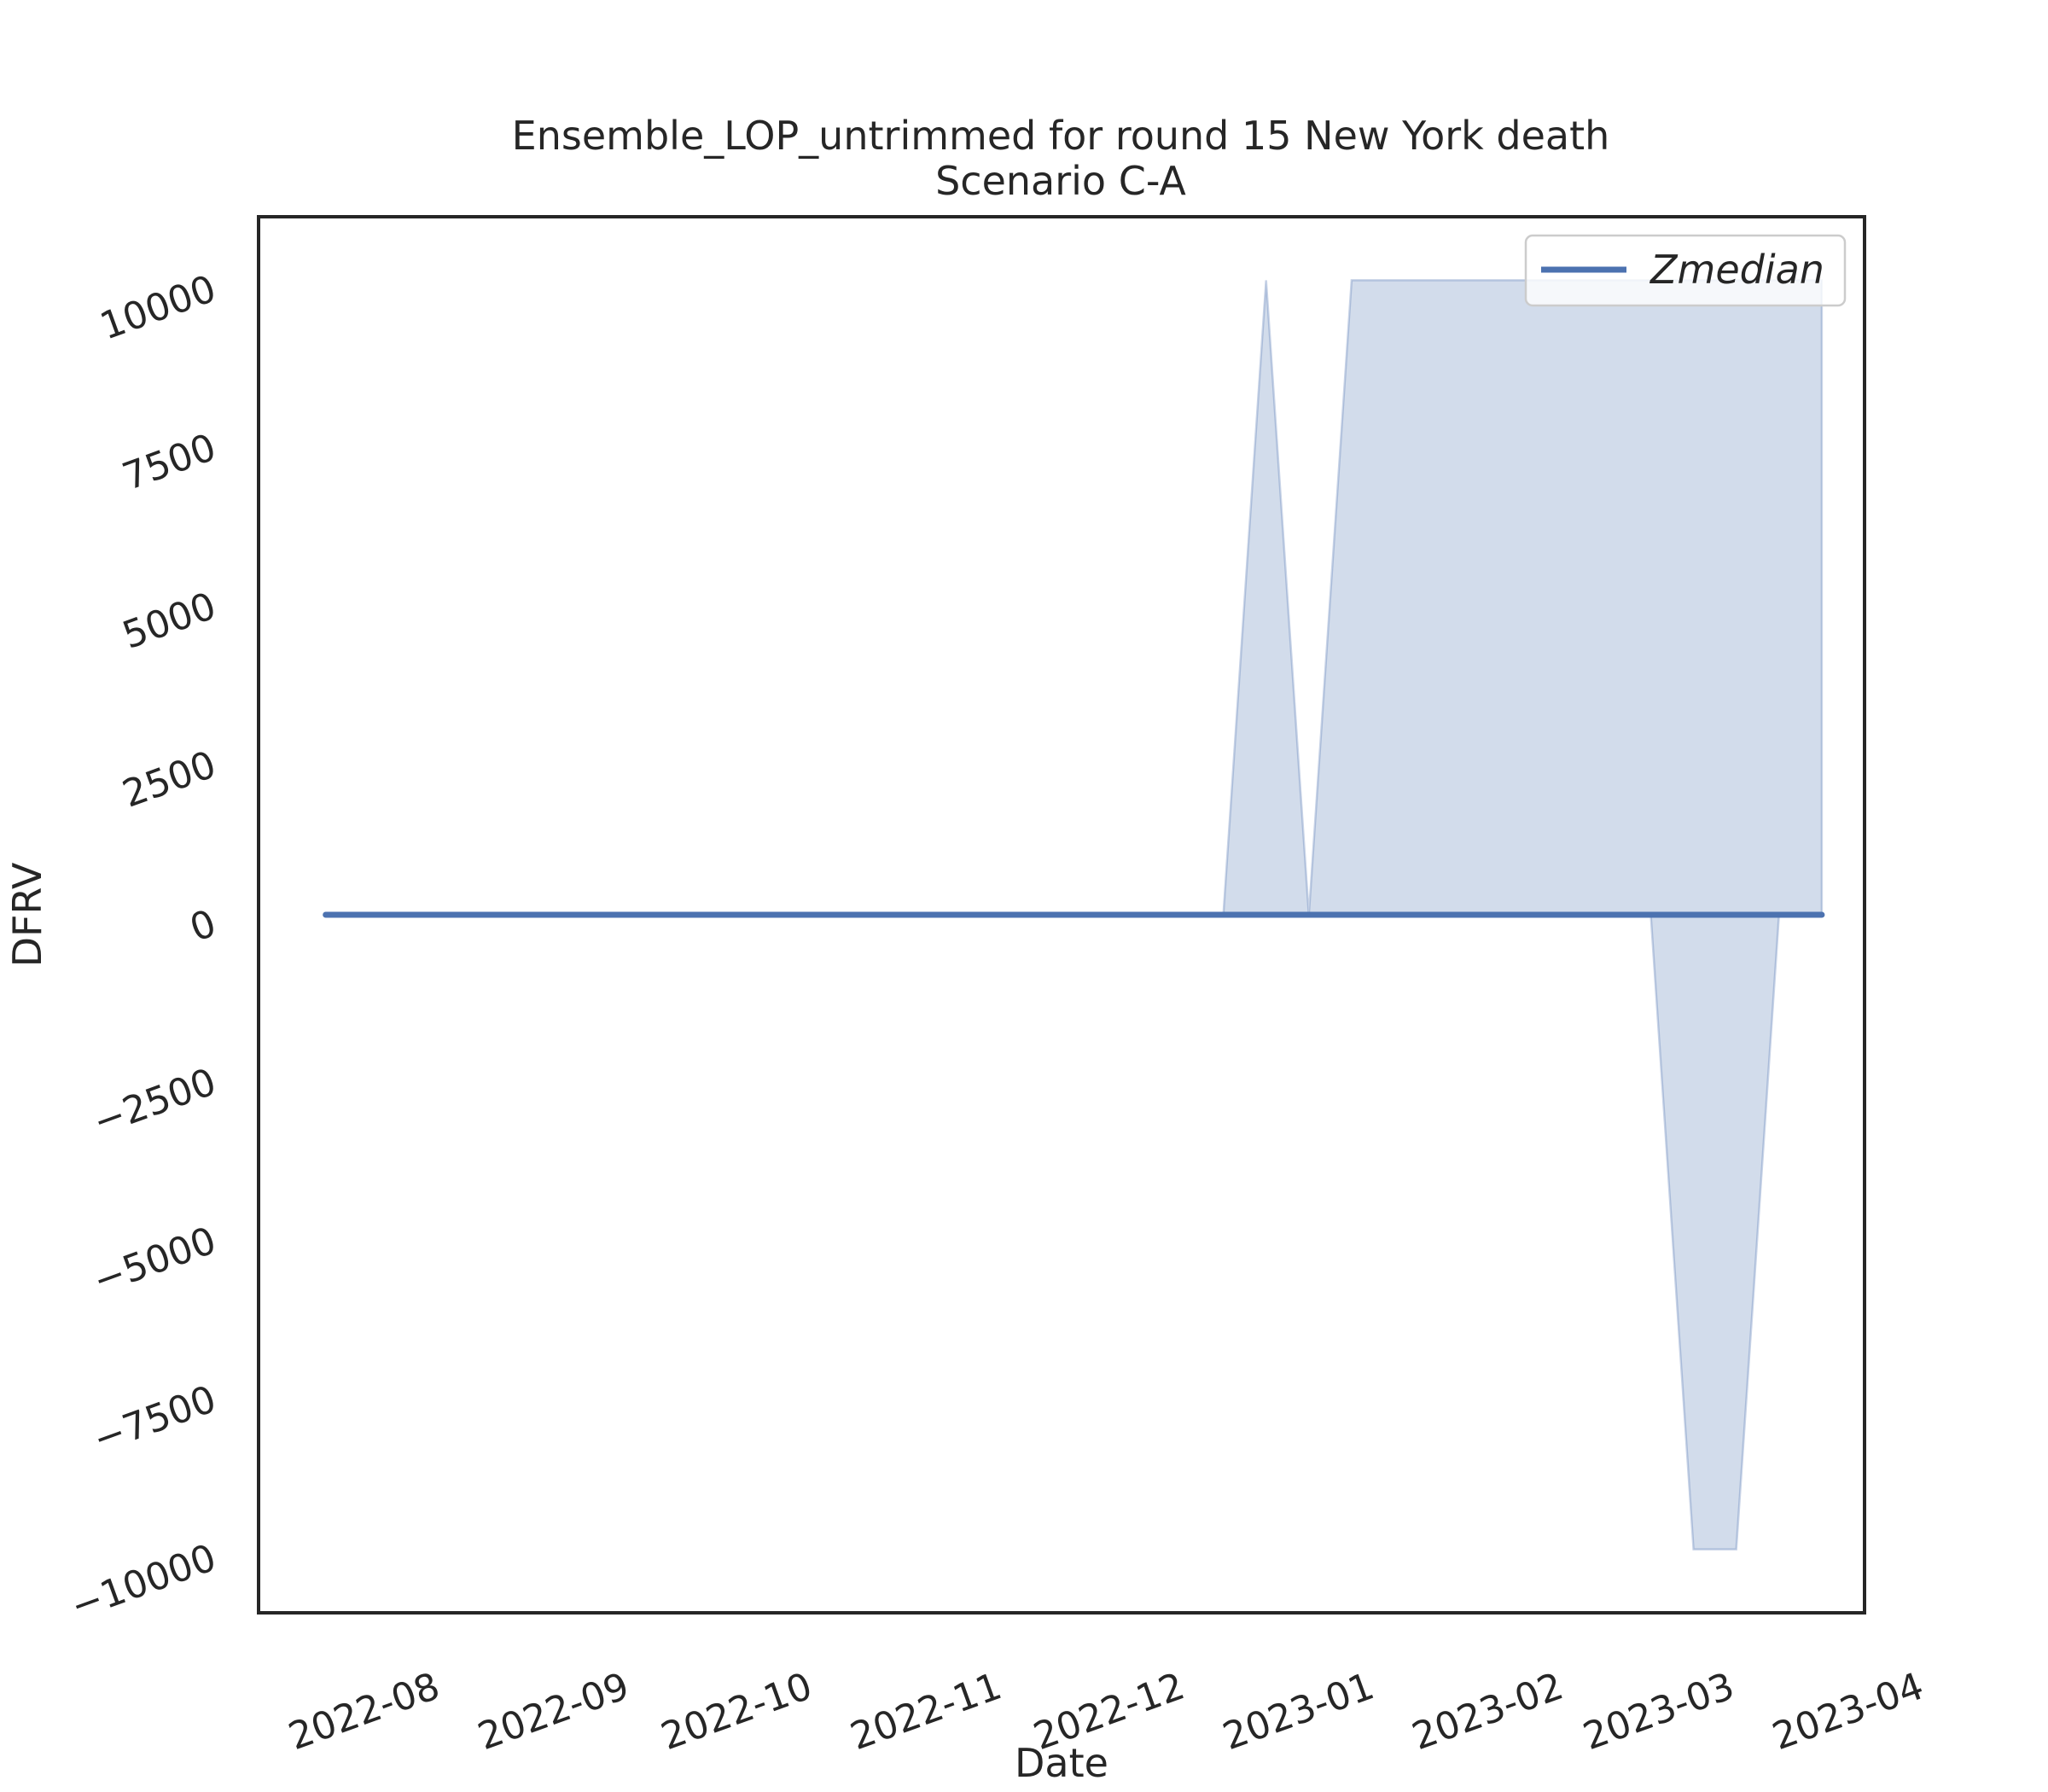  Describe the element at coordinates (154, 1261) in the screenshot. I see `y-tick-label: −5000` at that location.